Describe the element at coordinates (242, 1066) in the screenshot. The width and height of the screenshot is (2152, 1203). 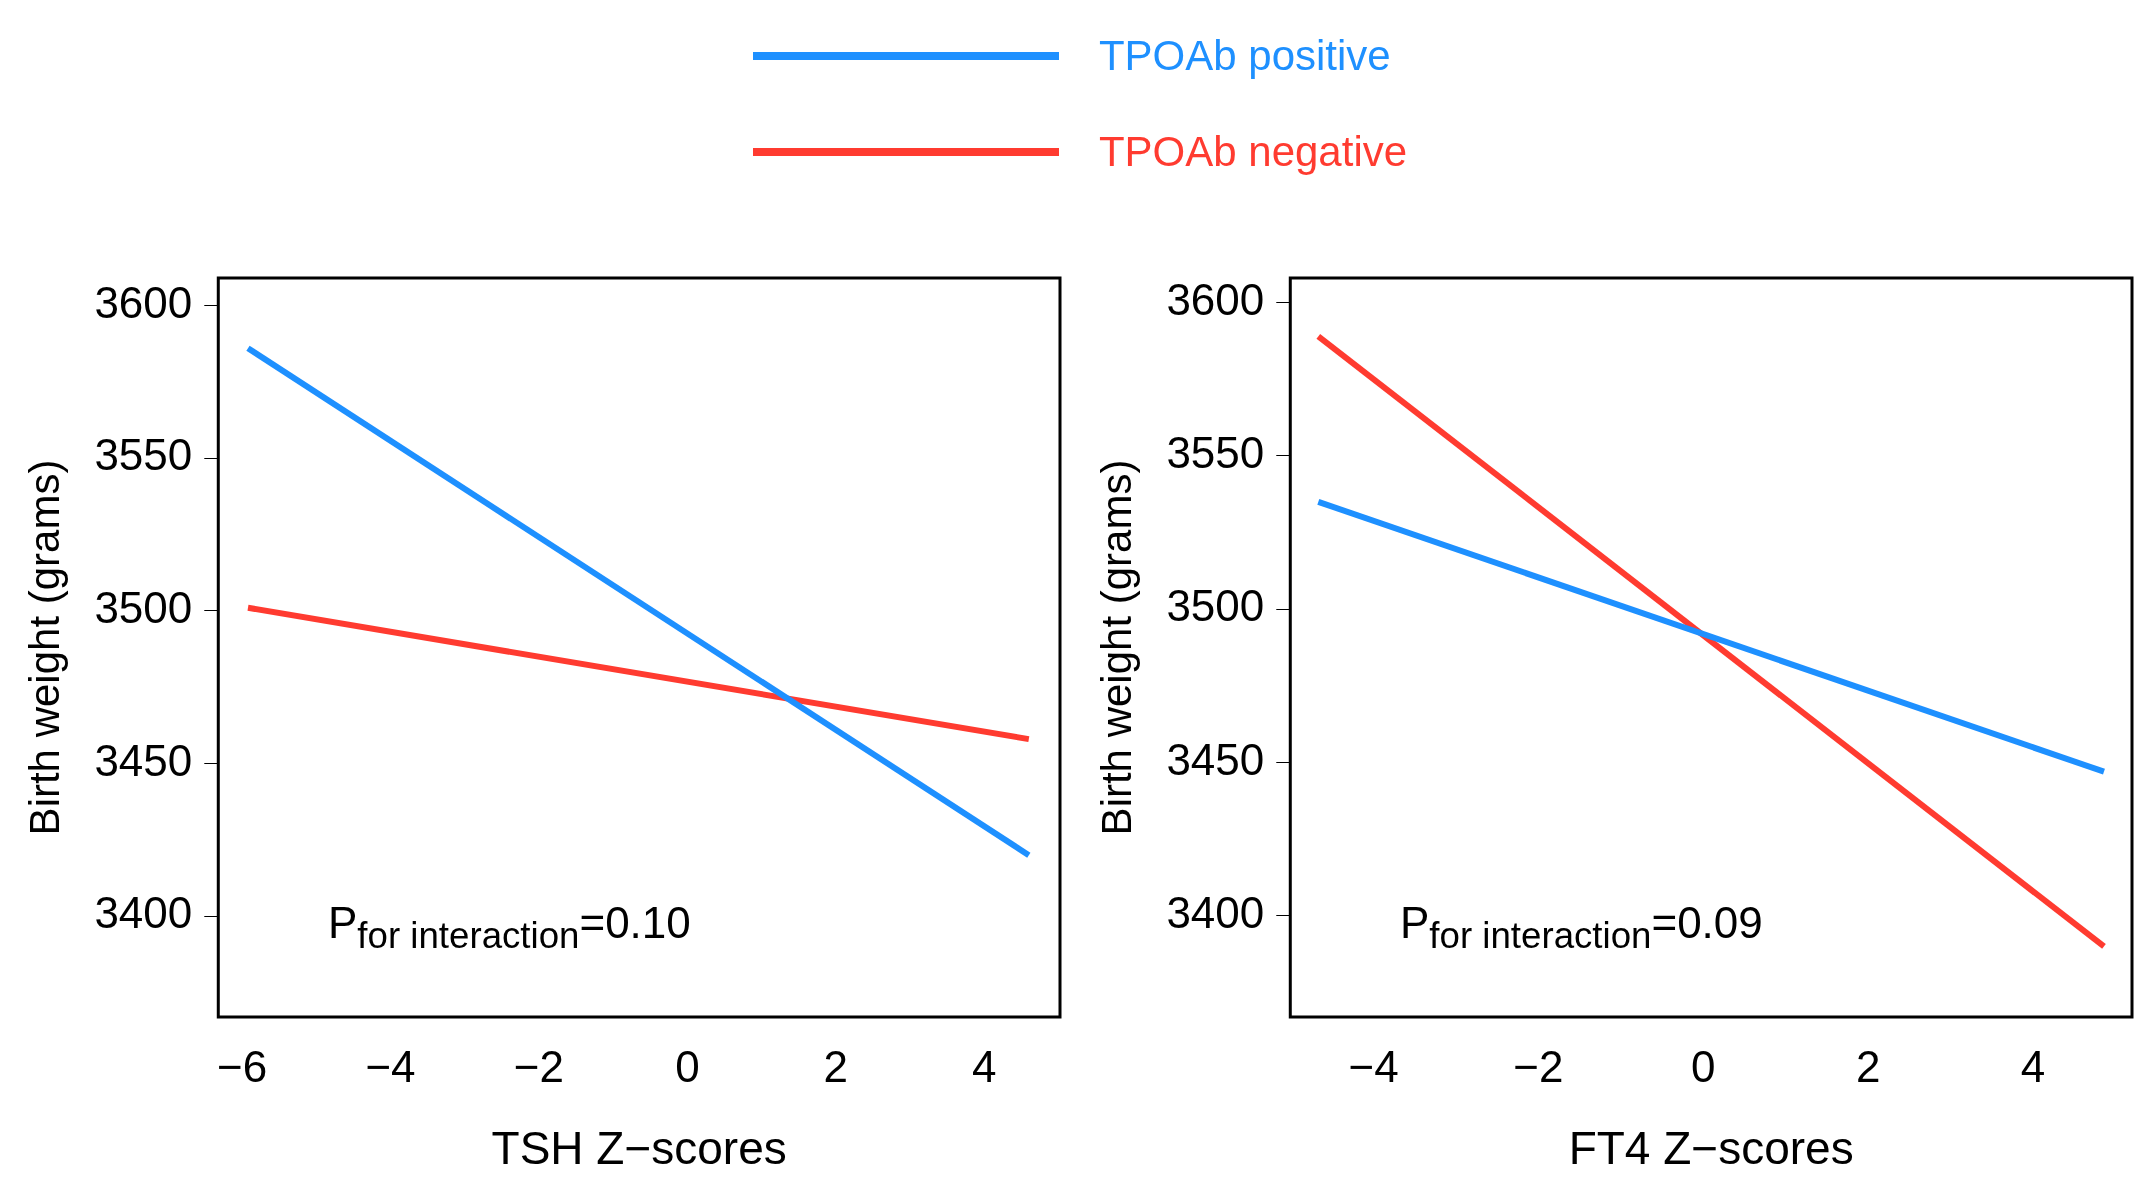
I see `x-tick-label: −6` at that location.